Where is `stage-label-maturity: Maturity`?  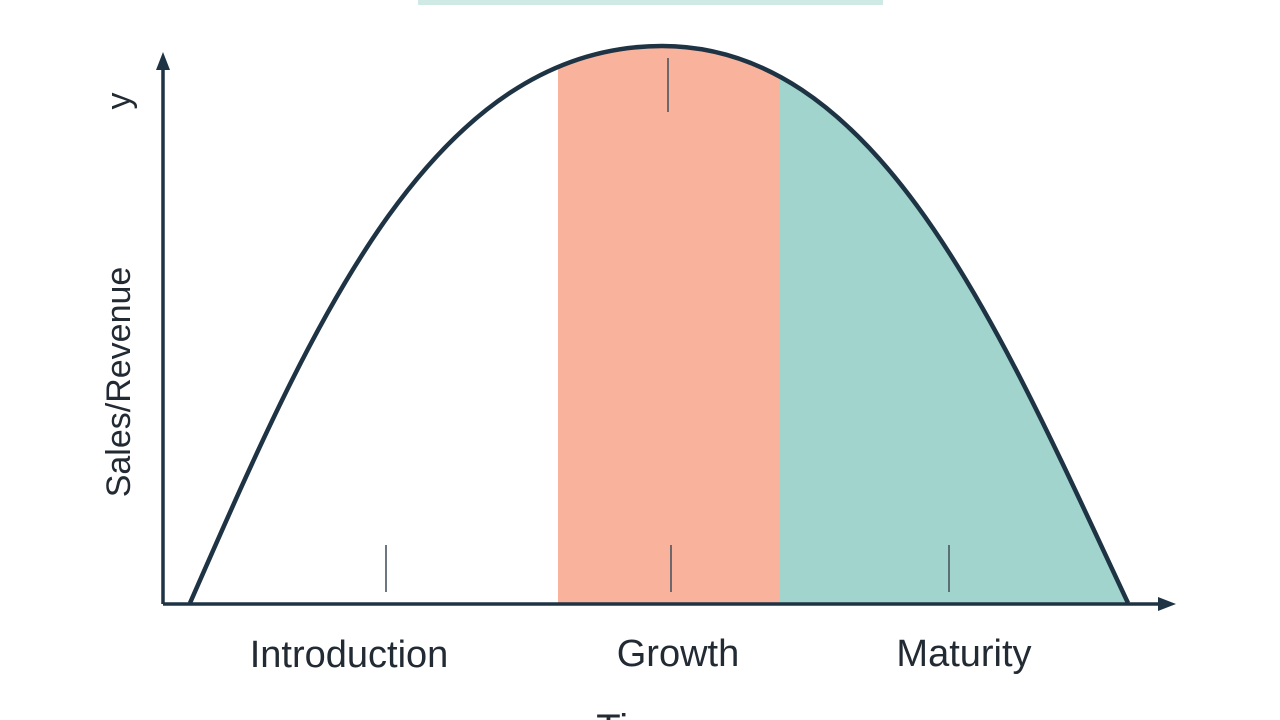
stage-label-maturity: Maturity is located at coordinates (963, 654).